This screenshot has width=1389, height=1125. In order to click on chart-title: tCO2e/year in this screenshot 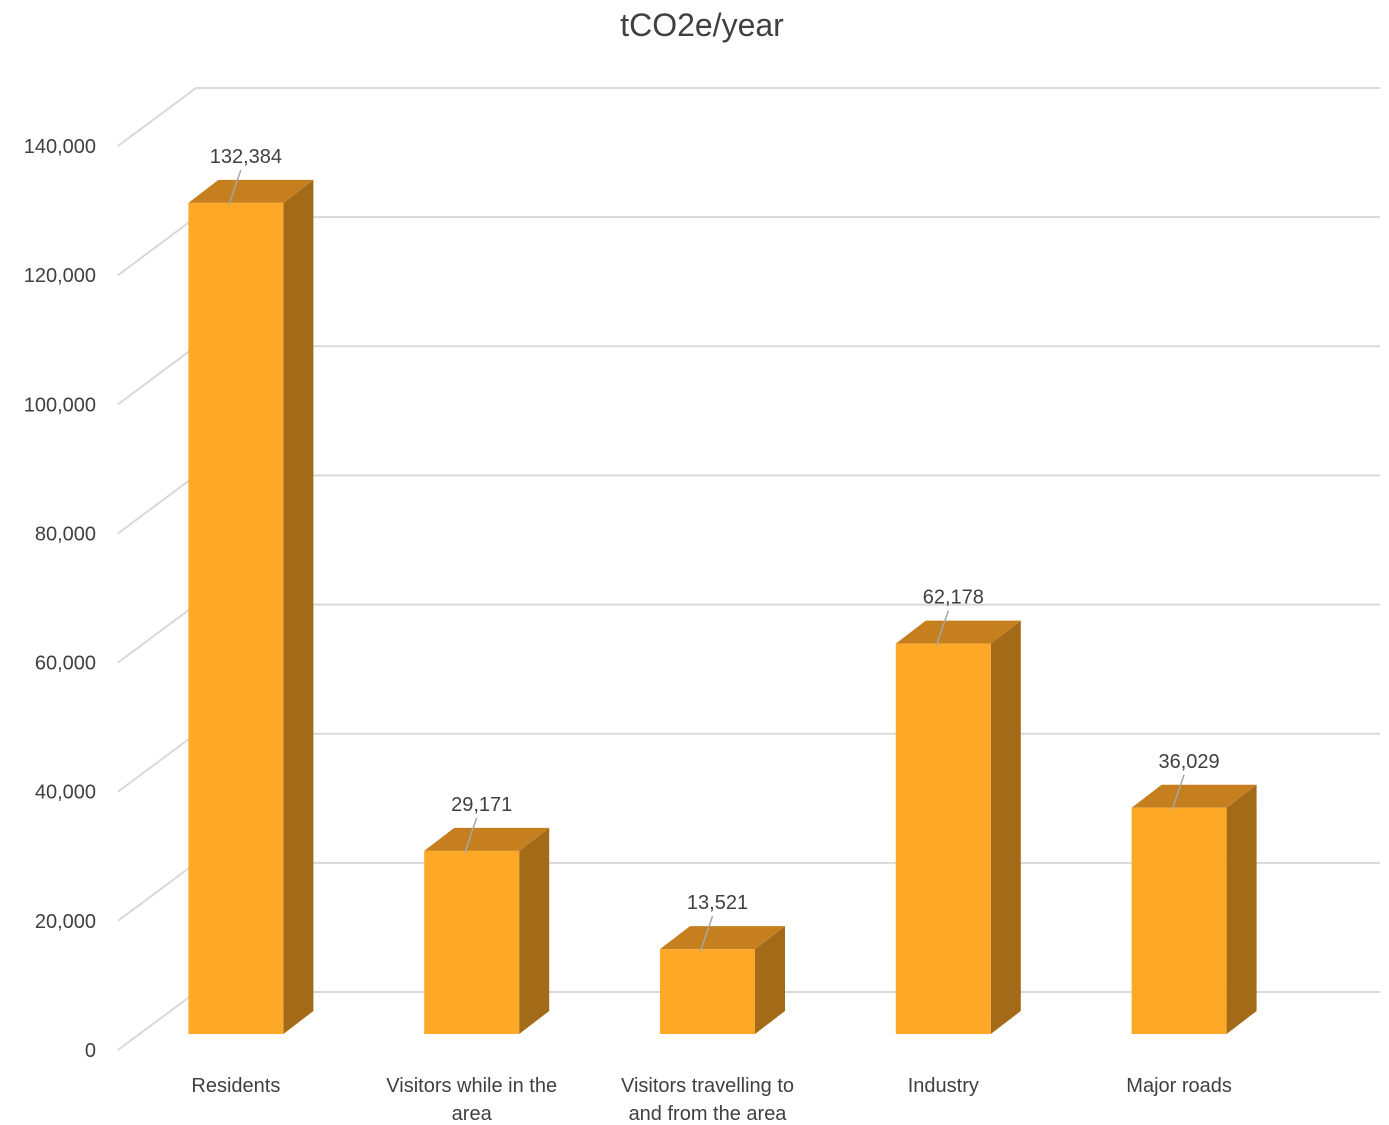, I will do `click(702, 25)`.